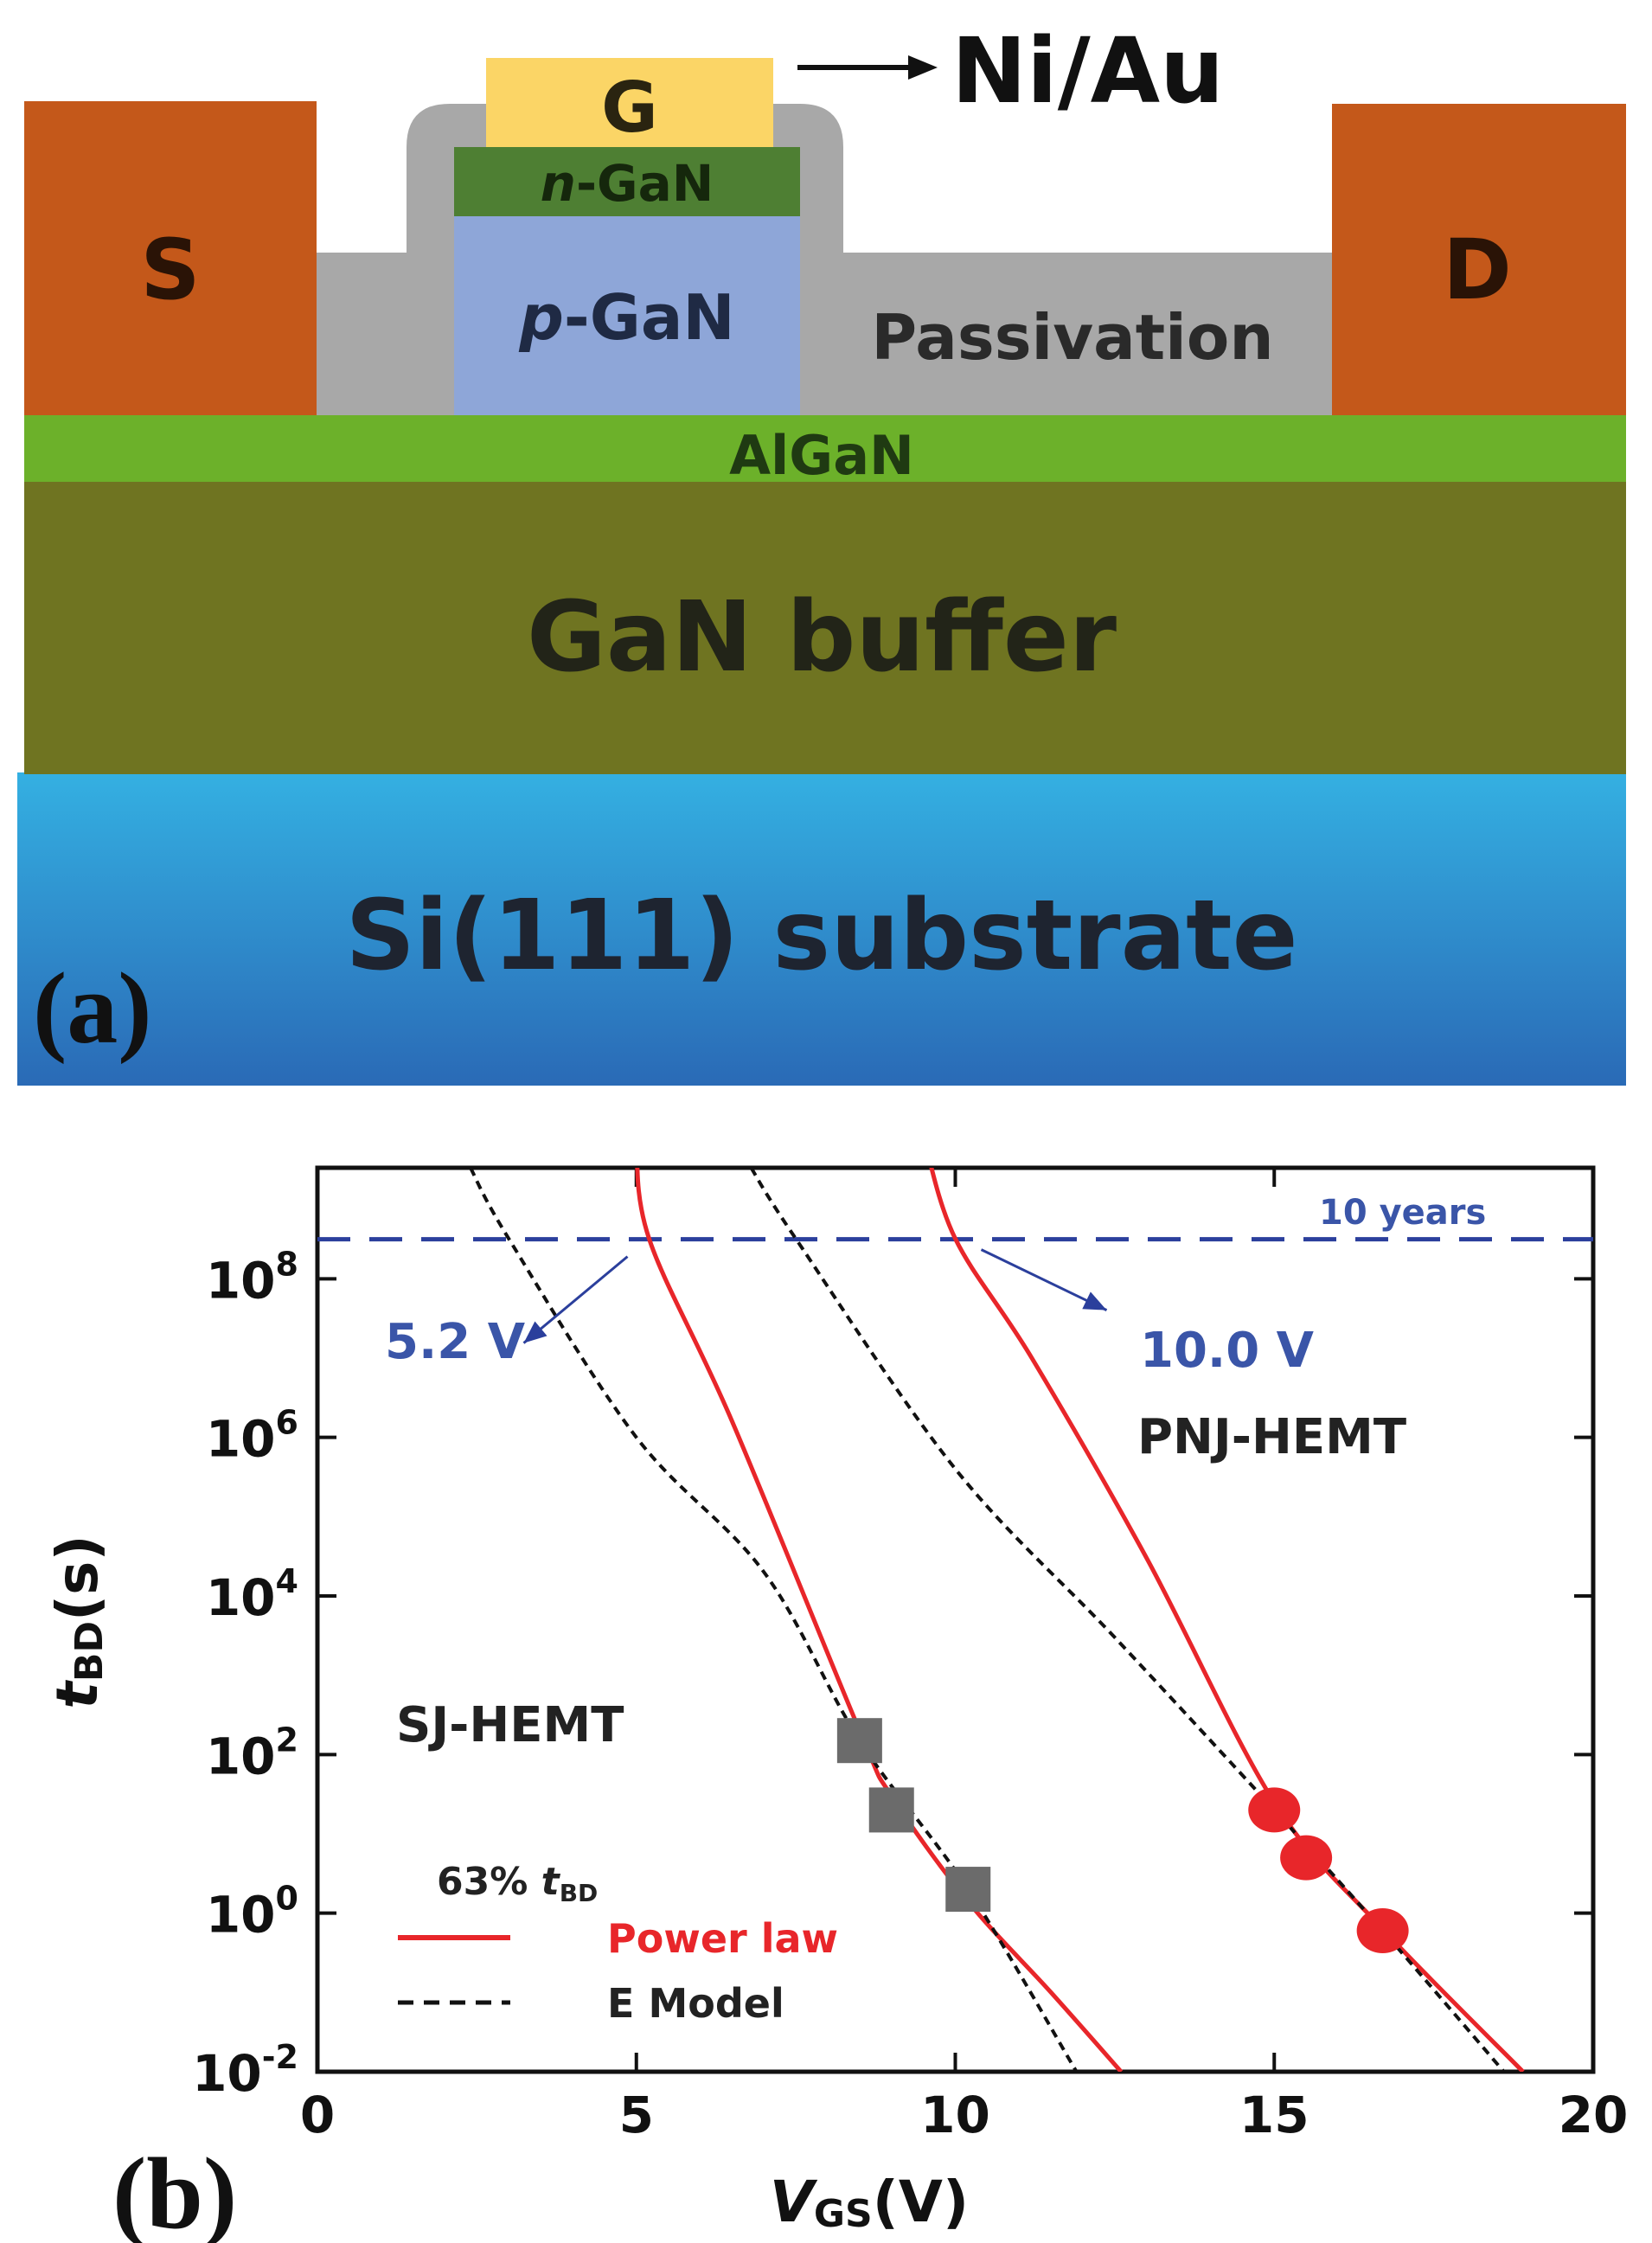  I want to click on gate-label: G, so click(629, 107).